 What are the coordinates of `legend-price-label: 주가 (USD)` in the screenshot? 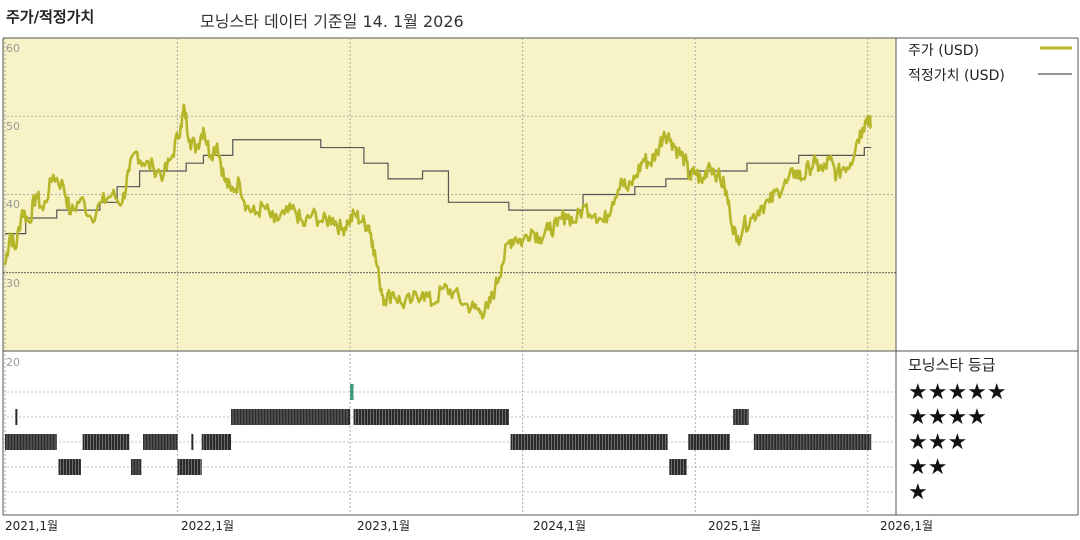 It's located at (943, 51).